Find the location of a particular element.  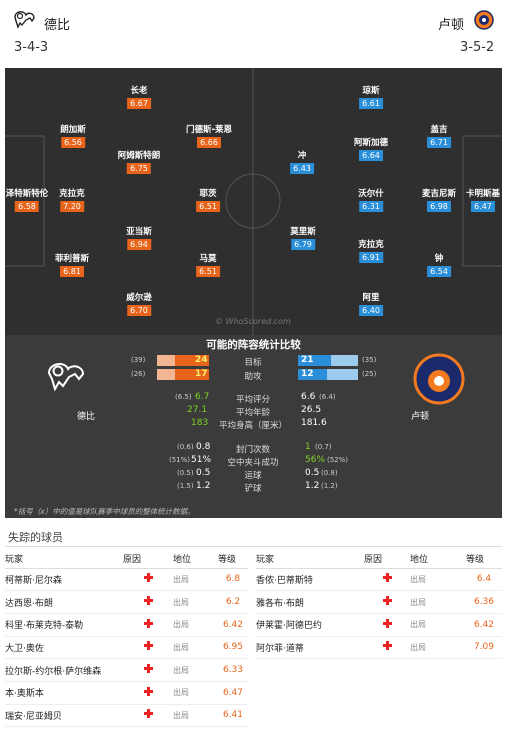

aerials-home-value: 51% is located at coordinates (201, 460).